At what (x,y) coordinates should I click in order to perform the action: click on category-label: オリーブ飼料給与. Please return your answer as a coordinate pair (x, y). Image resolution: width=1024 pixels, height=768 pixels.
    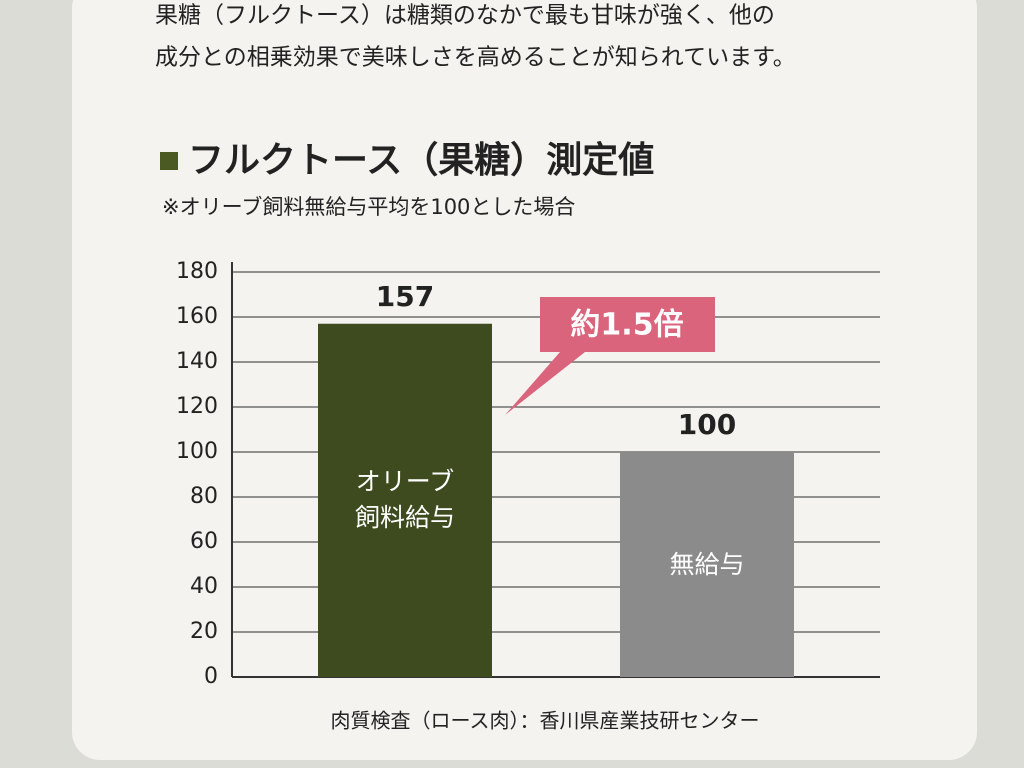
    Looking at the image, I should click on (404, 500).